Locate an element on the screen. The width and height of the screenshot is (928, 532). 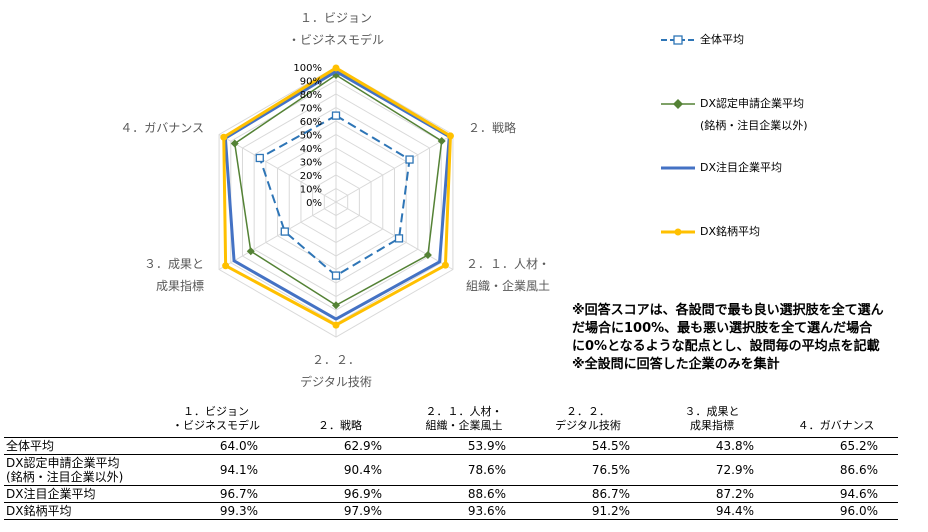
legend-item-chumoku: DX注目企業平均 is located at coordinates (721, 168).